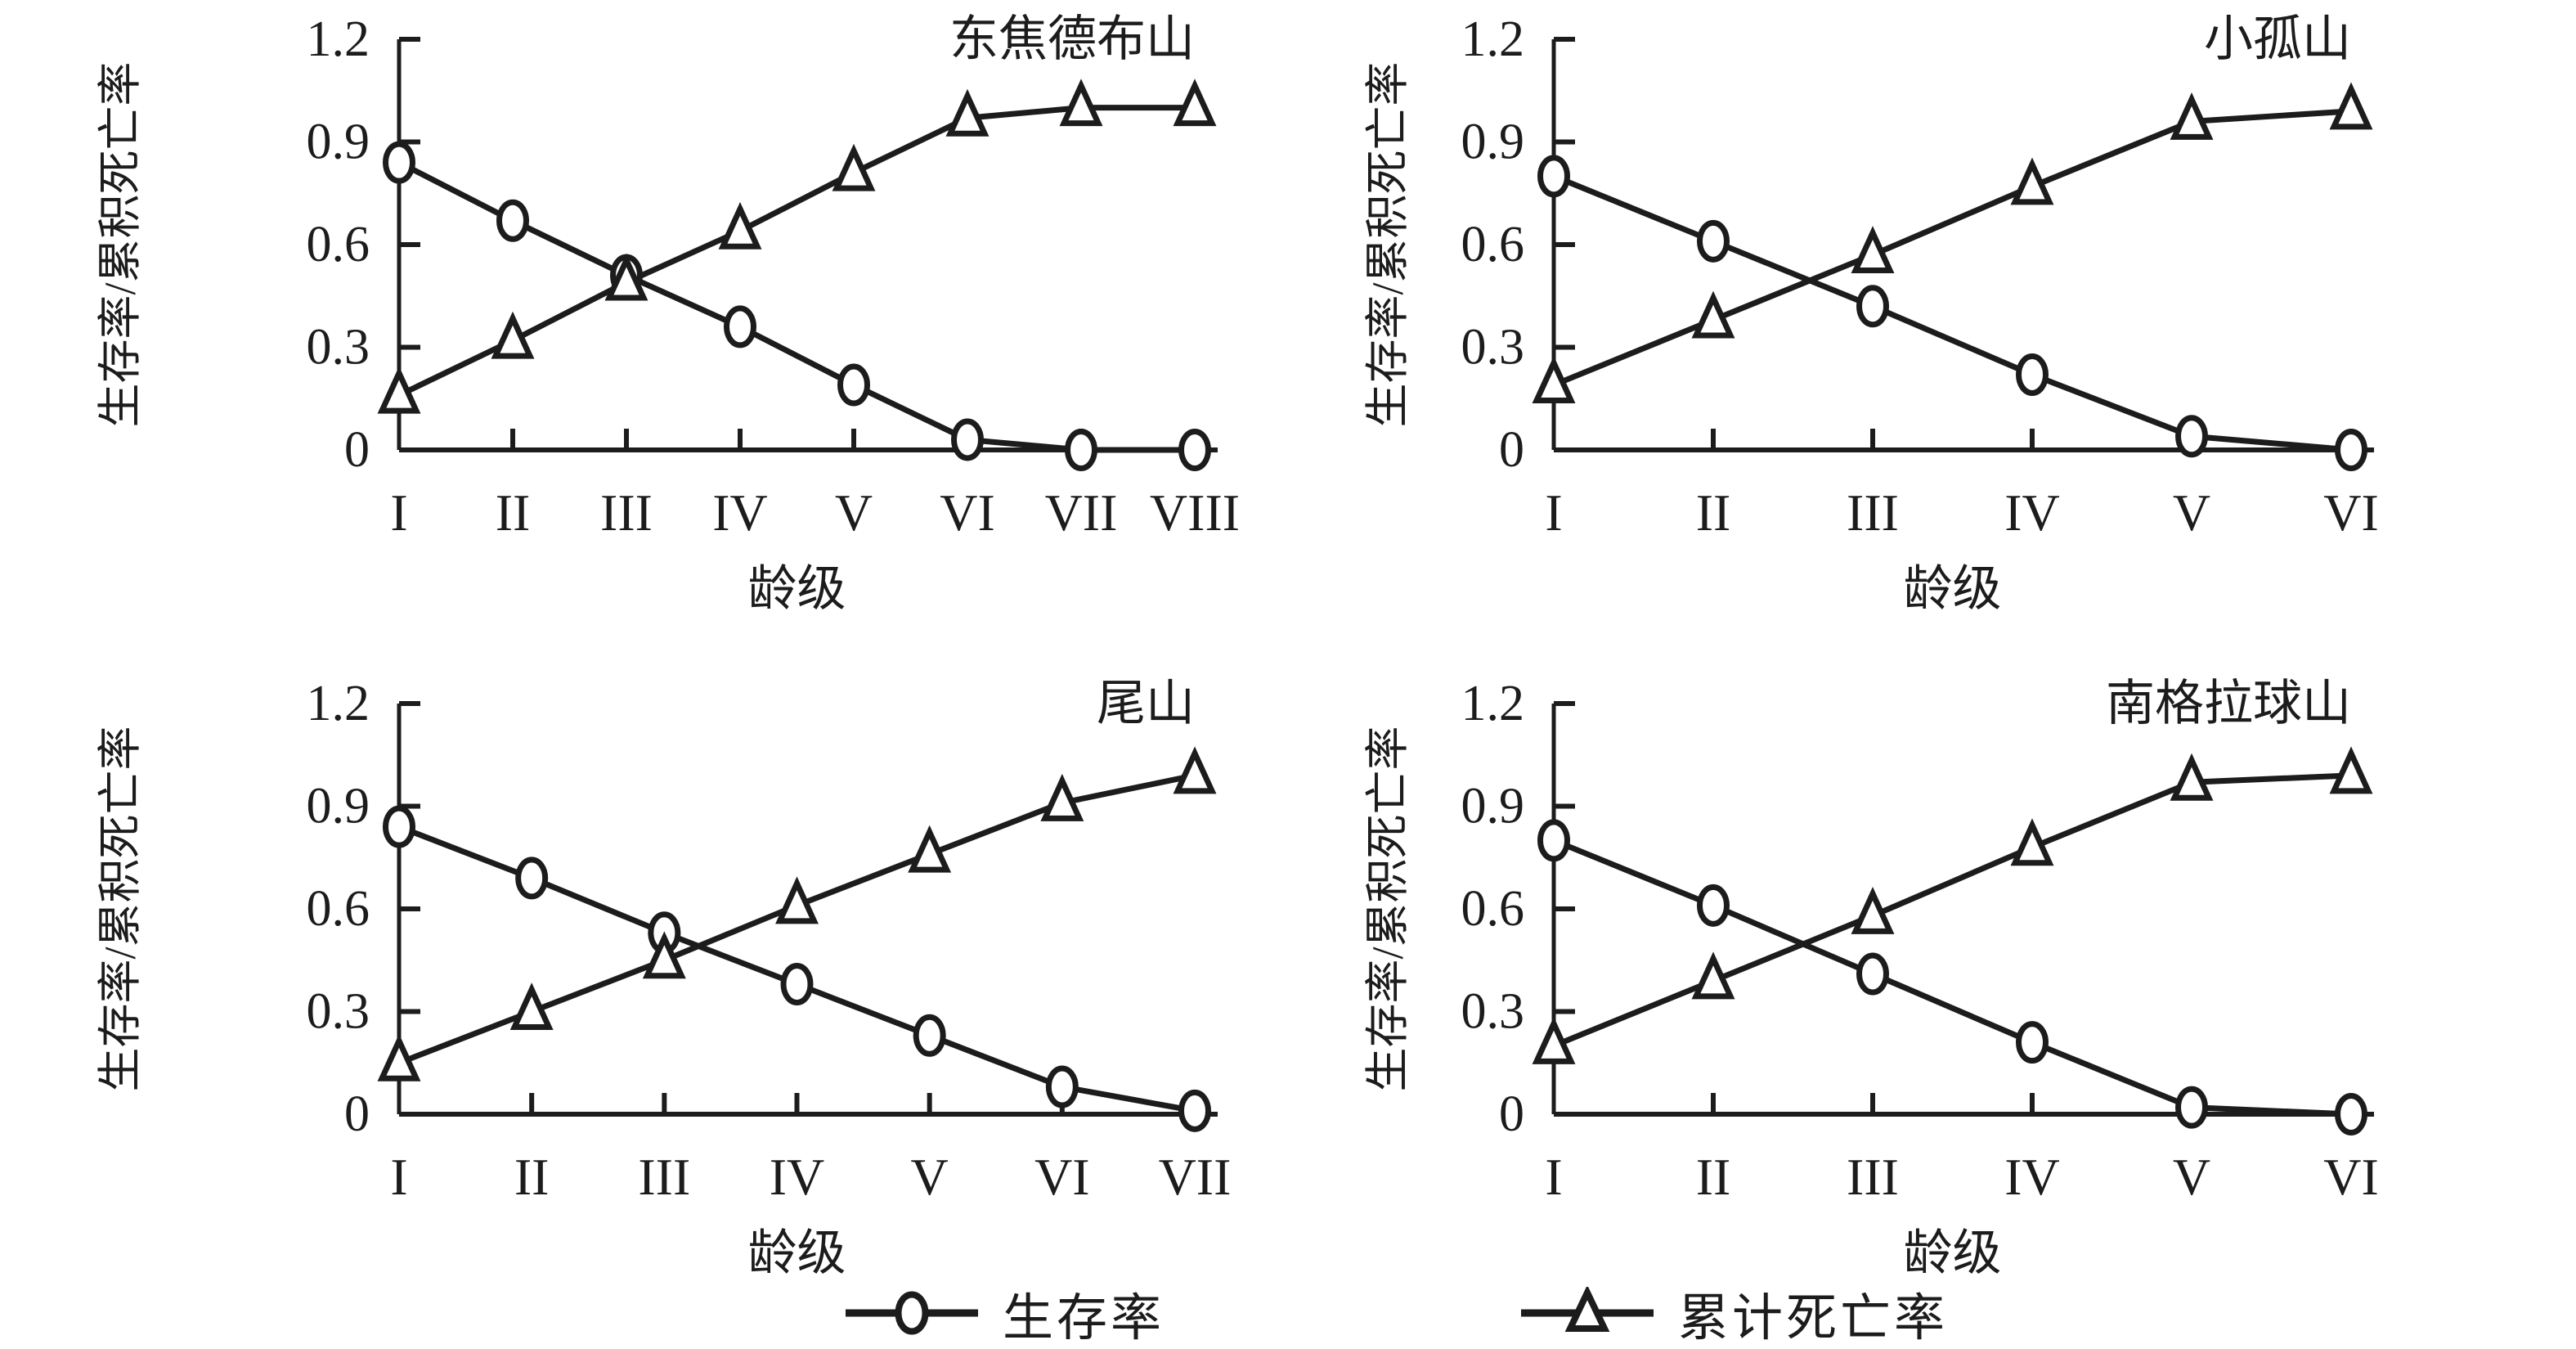 This screenshot has width=2576, height=1349. Describe the element at coordinates (1084, 1318) in the screenshot. I see `legend-label-survival: 生存率` at that location.